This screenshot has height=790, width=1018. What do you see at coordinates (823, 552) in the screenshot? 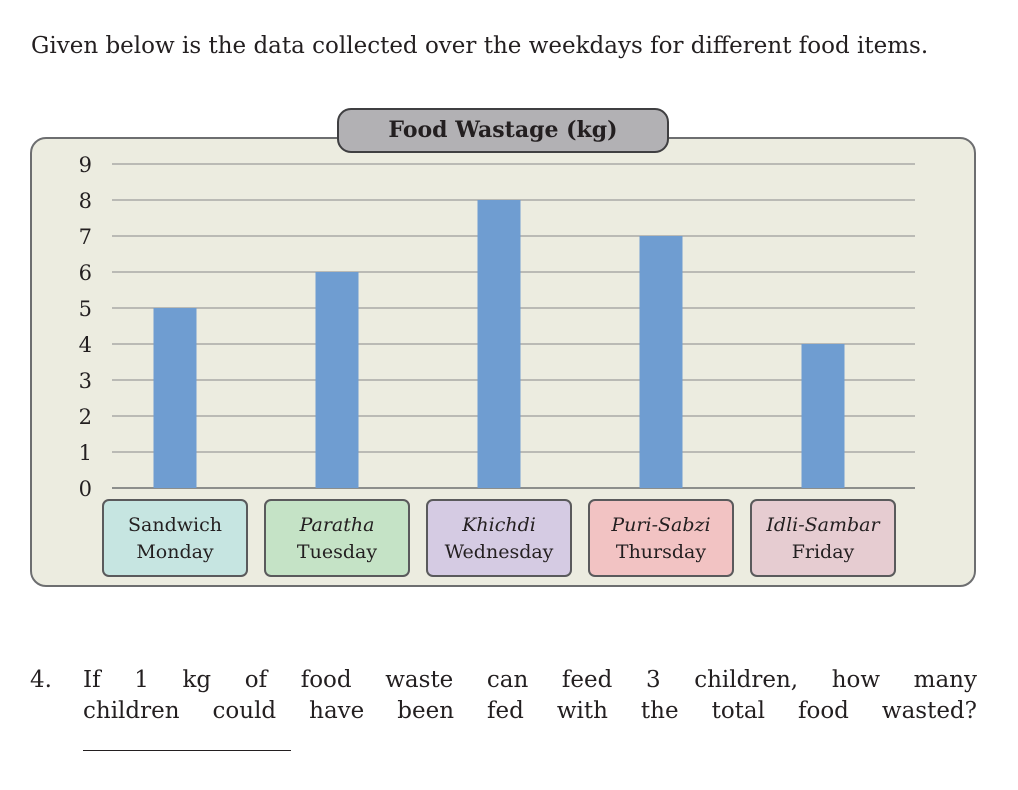
I see `day-label: Friday` at bounding box center [823, 552].